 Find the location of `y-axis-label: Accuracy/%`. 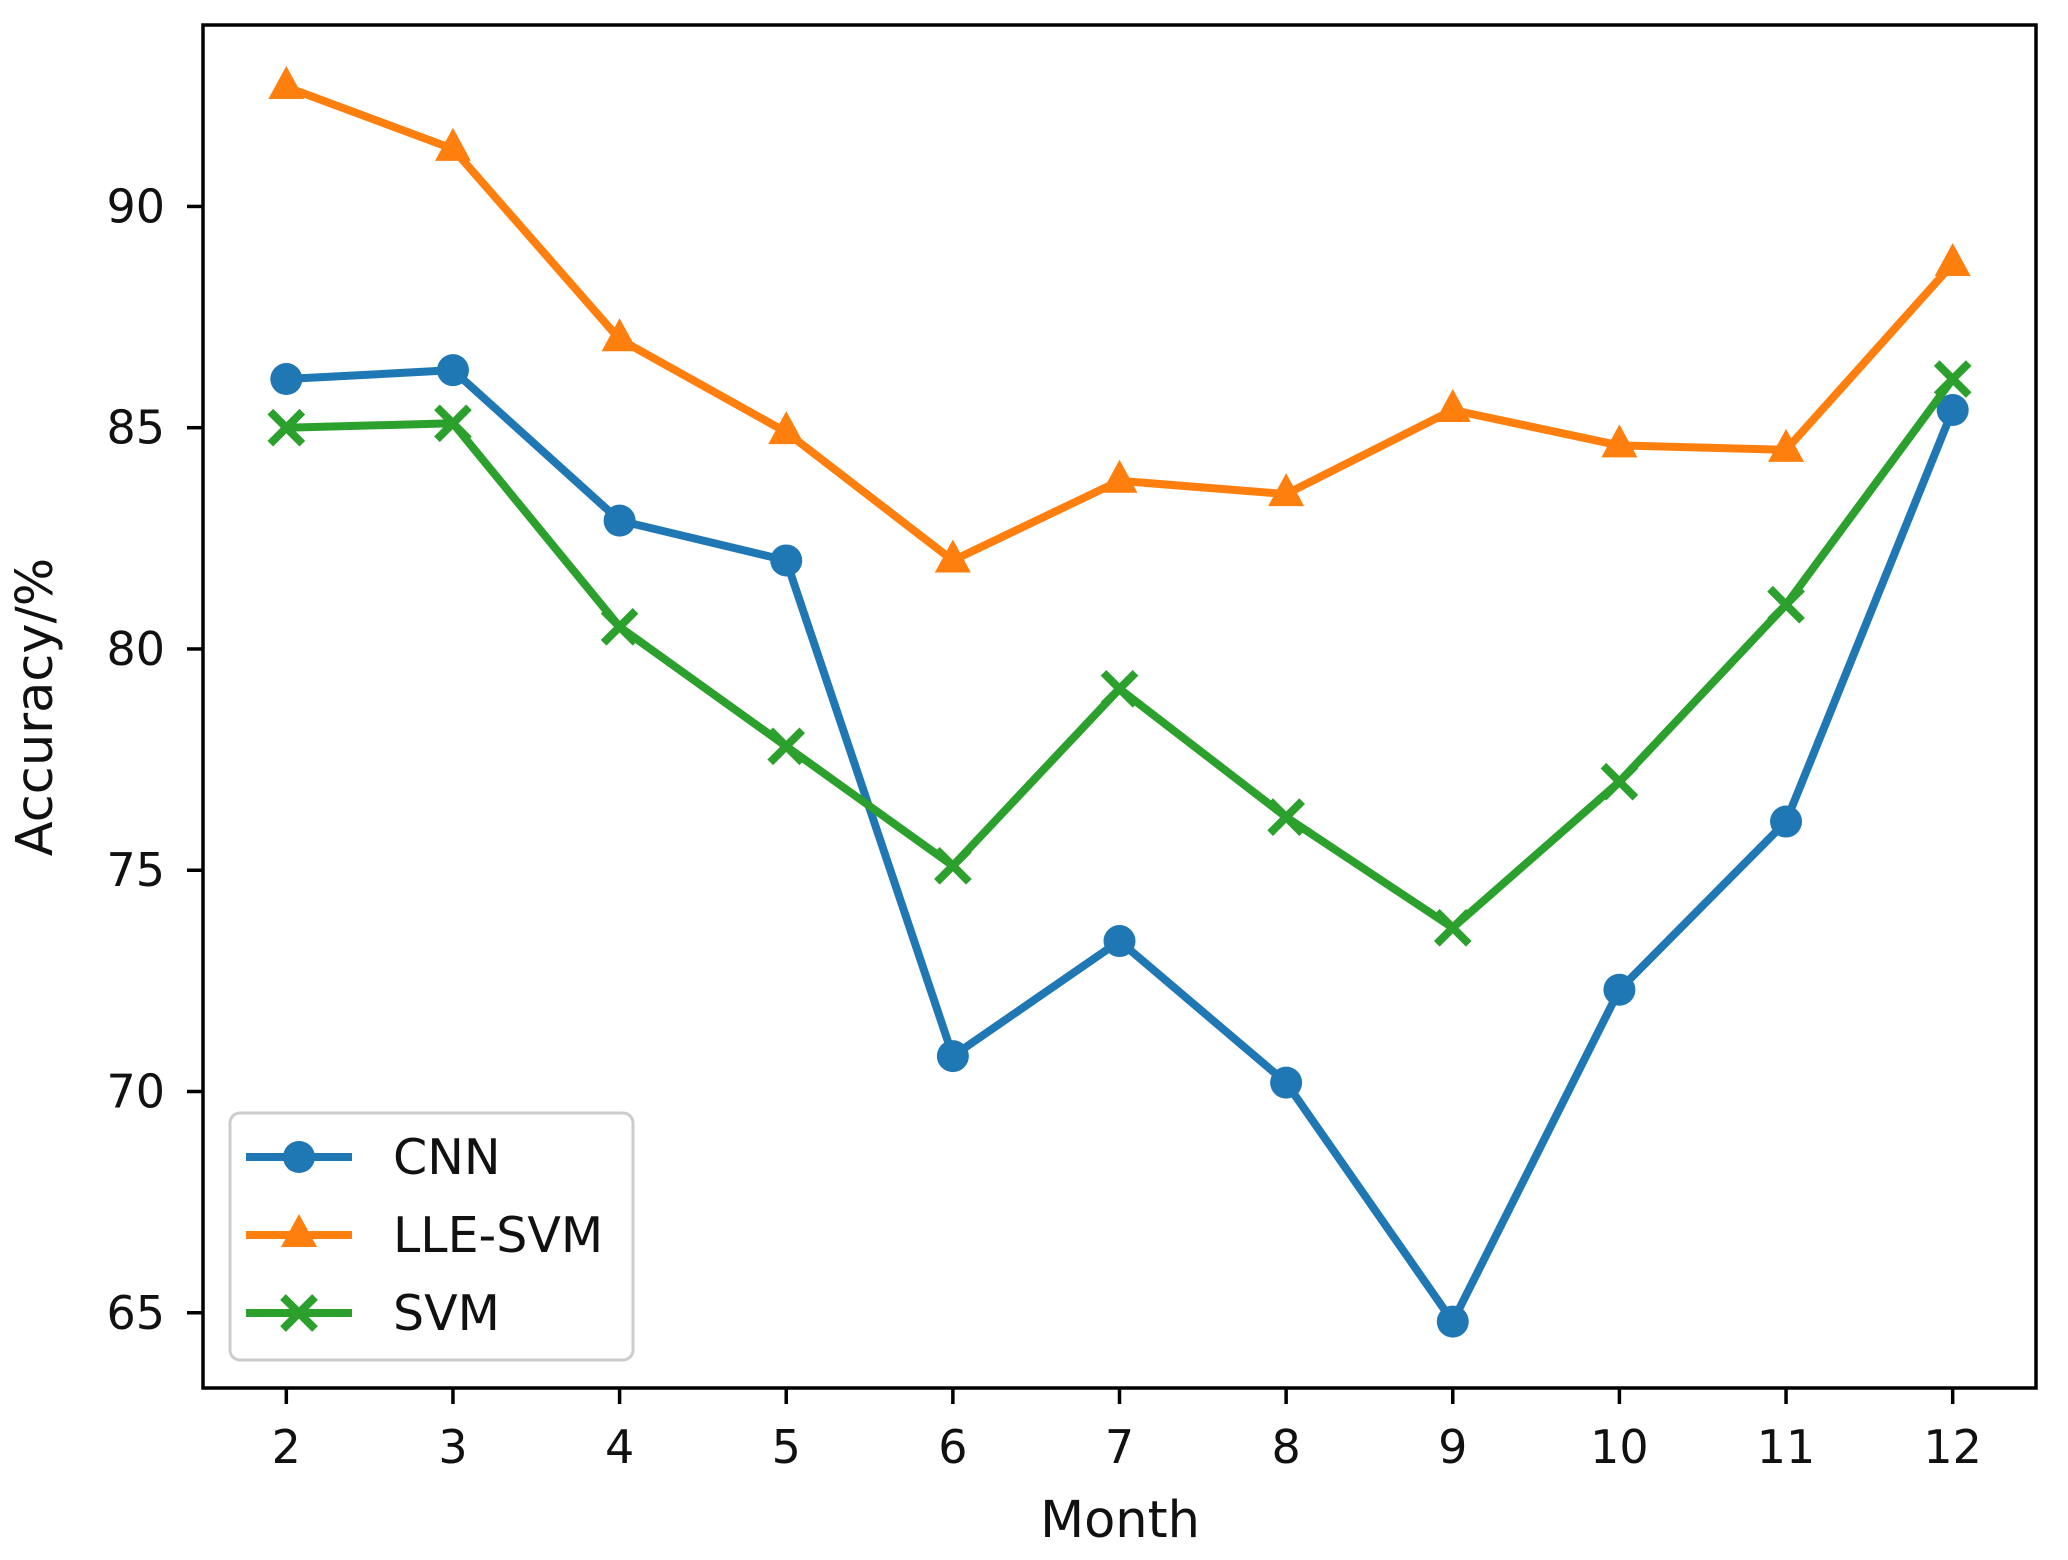

y-axis-label: Accuracy/% is located at coordinates (35, 707).